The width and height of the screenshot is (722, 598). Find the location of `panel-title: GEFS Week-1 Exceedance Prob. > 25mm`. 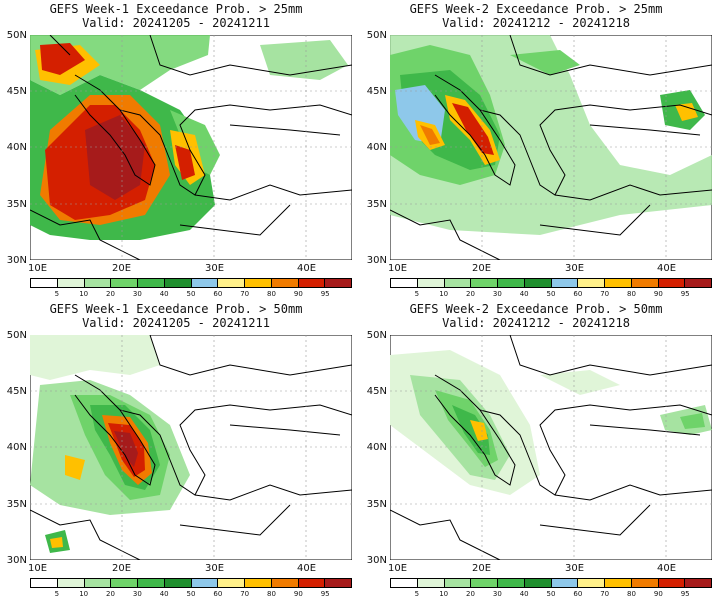

panel-title: GEFS Week-1 Exceedance Prob. > 25mm is located at coordinates (176, 9).